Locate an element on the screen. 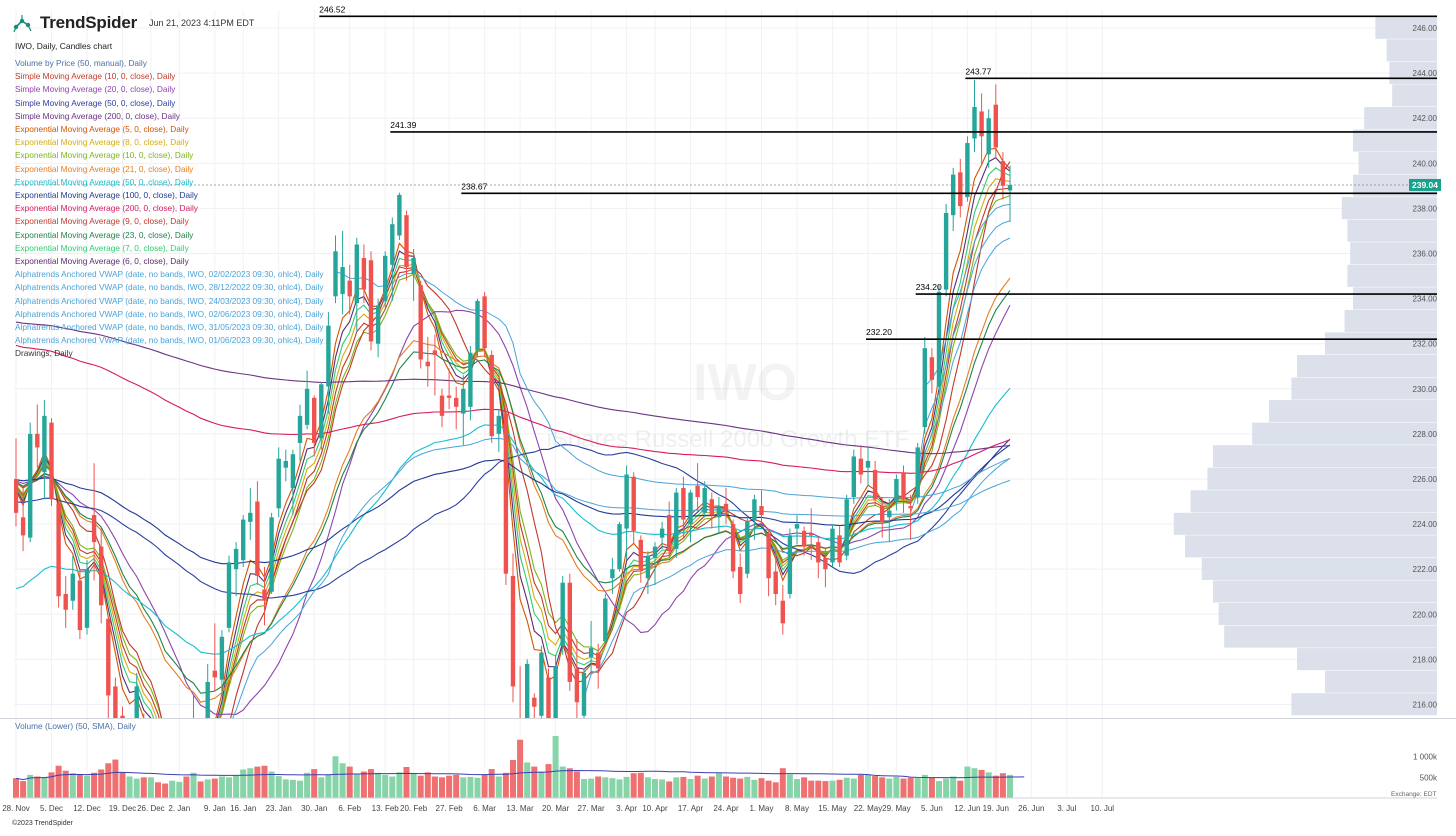 The height and width of the screenshot is (836, 1456). x-tick-label: 16. Jan is located at coordinates (243, 808).